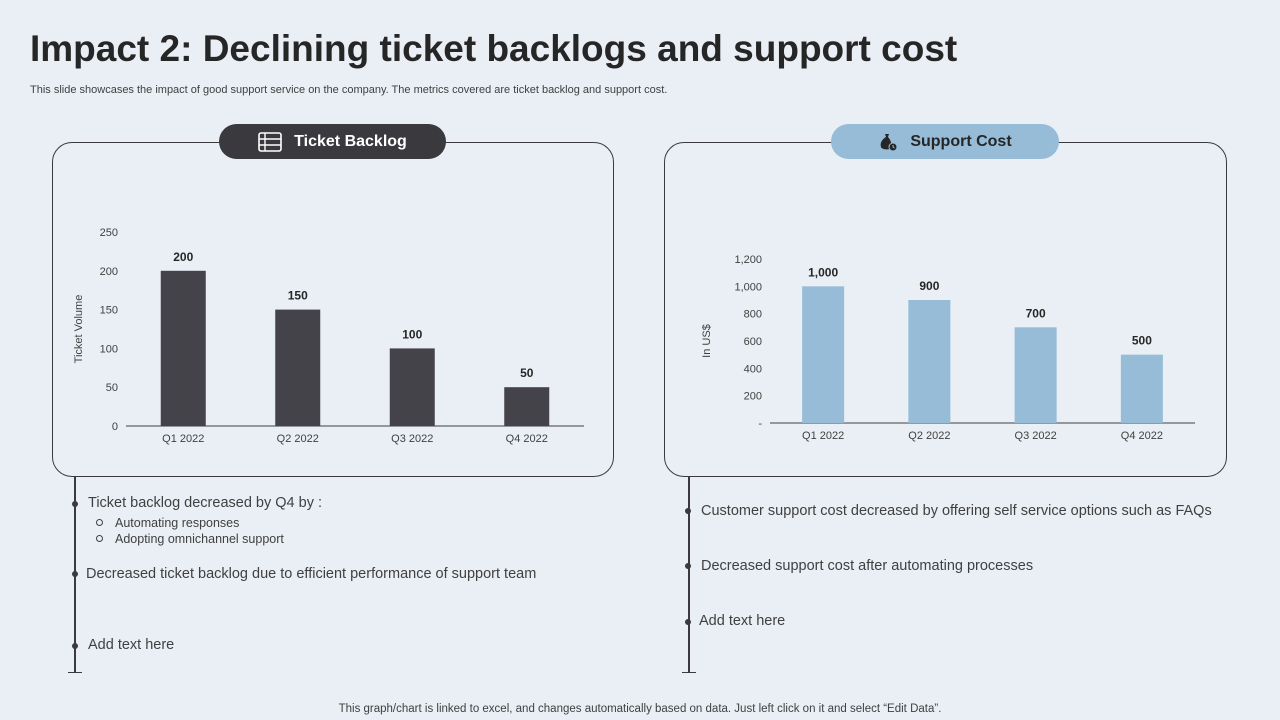 This screenshot has width=1280, height=720. I want to click on left-bullet-3: Add text here, so click(131, 645).